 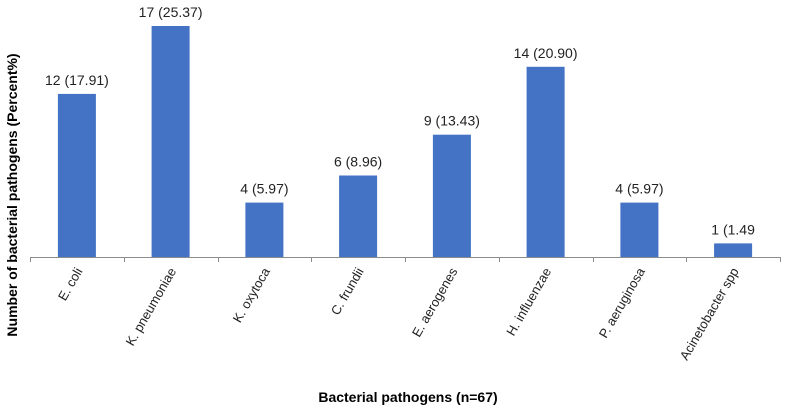 I want to click on category-label: Acinetobacter spp, so click(x=709, y=314).